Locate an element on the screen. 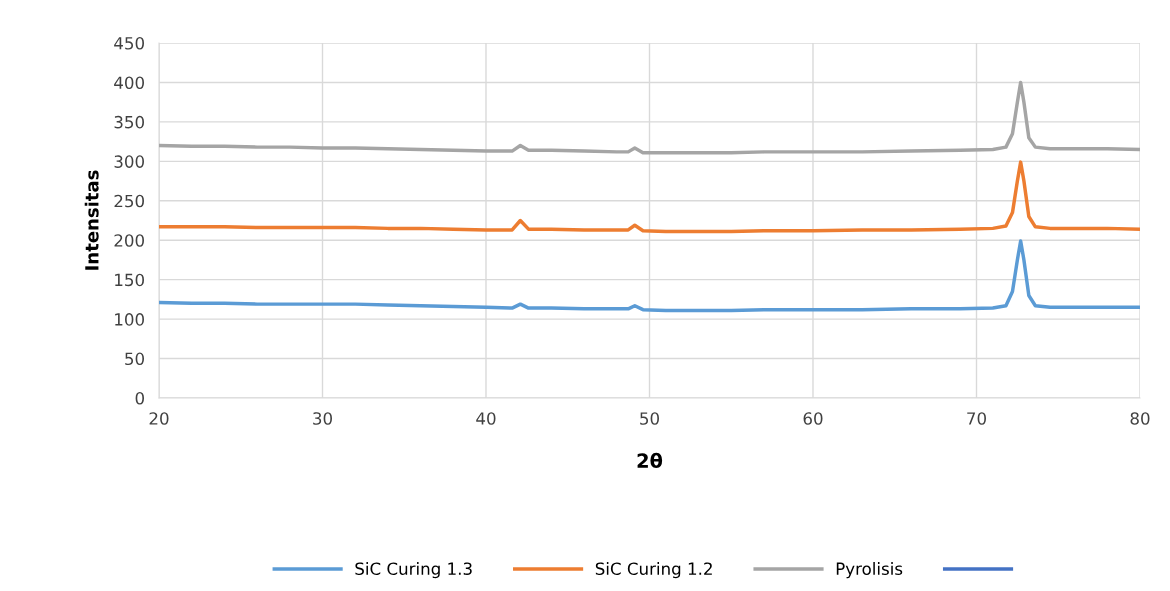  x-tick-label: 20 is located at coordinates (159, 418).